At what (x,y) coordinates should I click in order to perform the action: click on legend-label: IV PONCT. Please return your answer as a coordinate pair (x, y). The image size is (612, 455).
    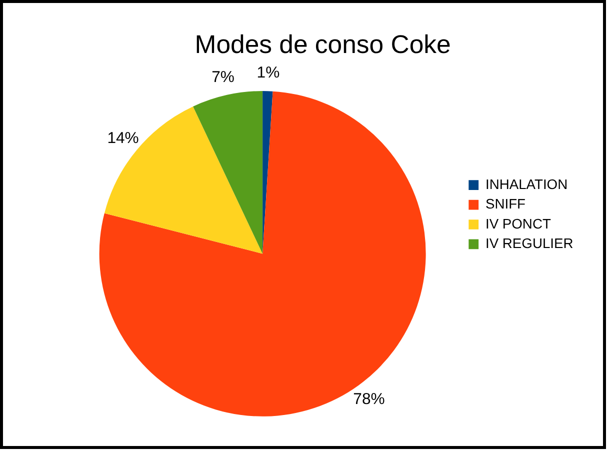
    Looking at the image, I should click on (518, 223).